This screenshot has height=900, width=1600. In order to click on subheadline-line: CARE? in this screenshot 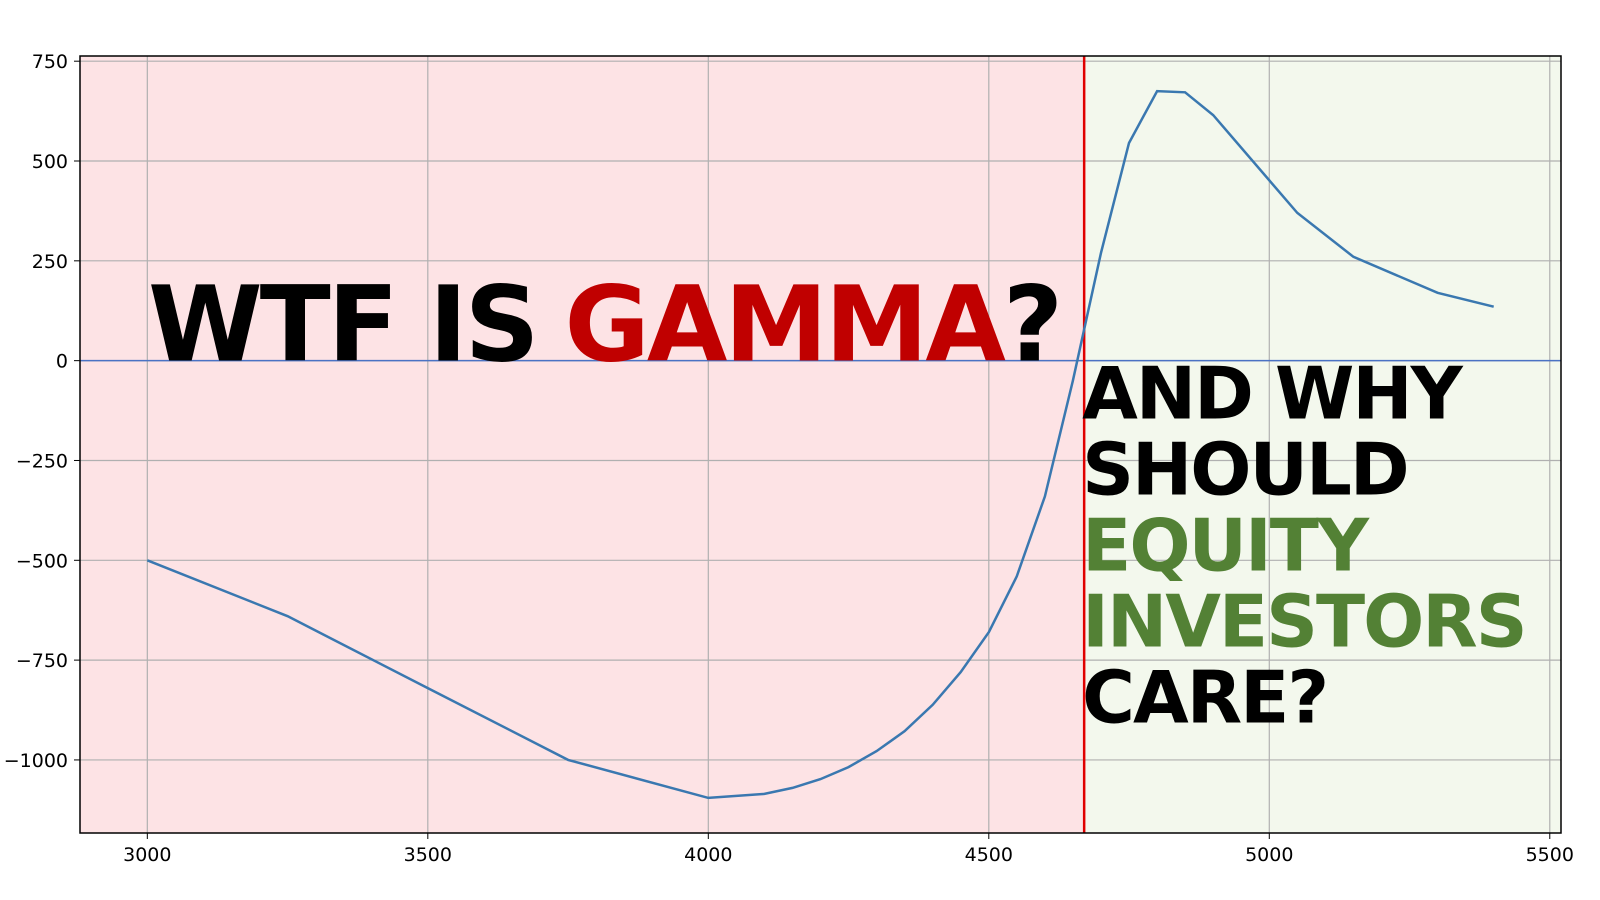, I will do `click(1204, 698)`.